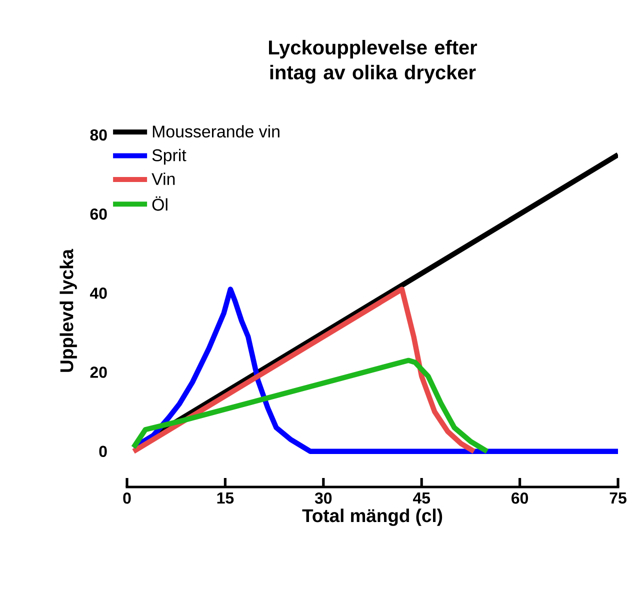  Describe the element at coordinates (127, 498) in the screenshot. I see `x-tick-label: 0` at that location.